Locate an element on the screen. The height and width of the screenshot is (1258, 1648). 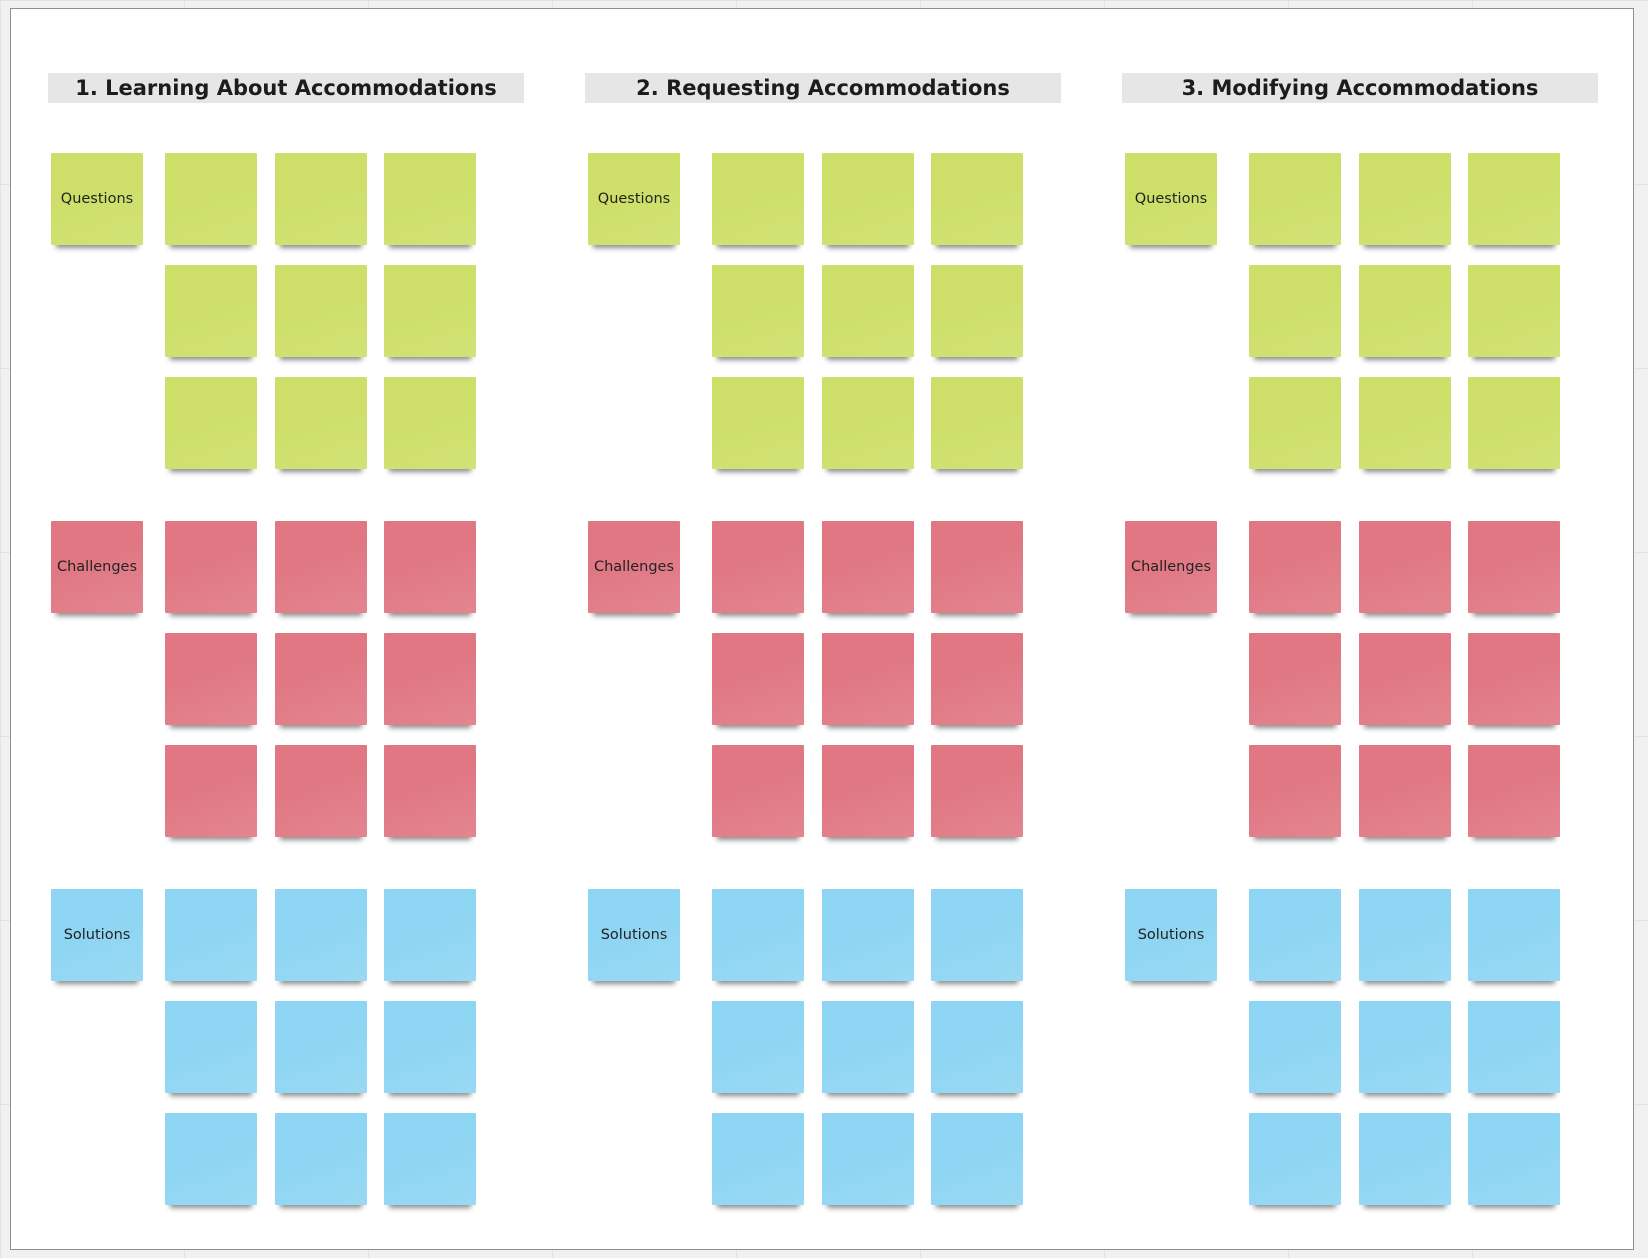
group-solutions: Solutions is located at coordinates (286, 1049).